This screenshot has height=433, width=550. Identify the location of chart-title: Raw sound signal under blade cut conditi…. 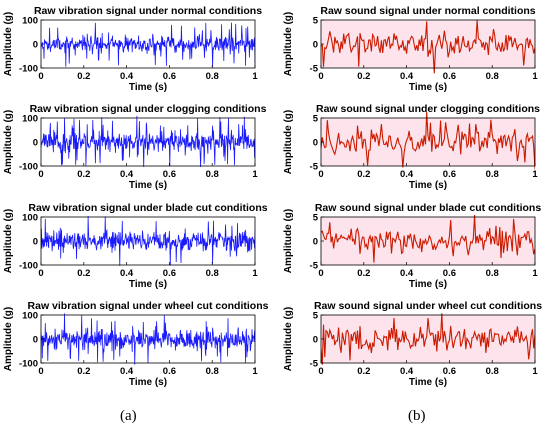
(428, 208).